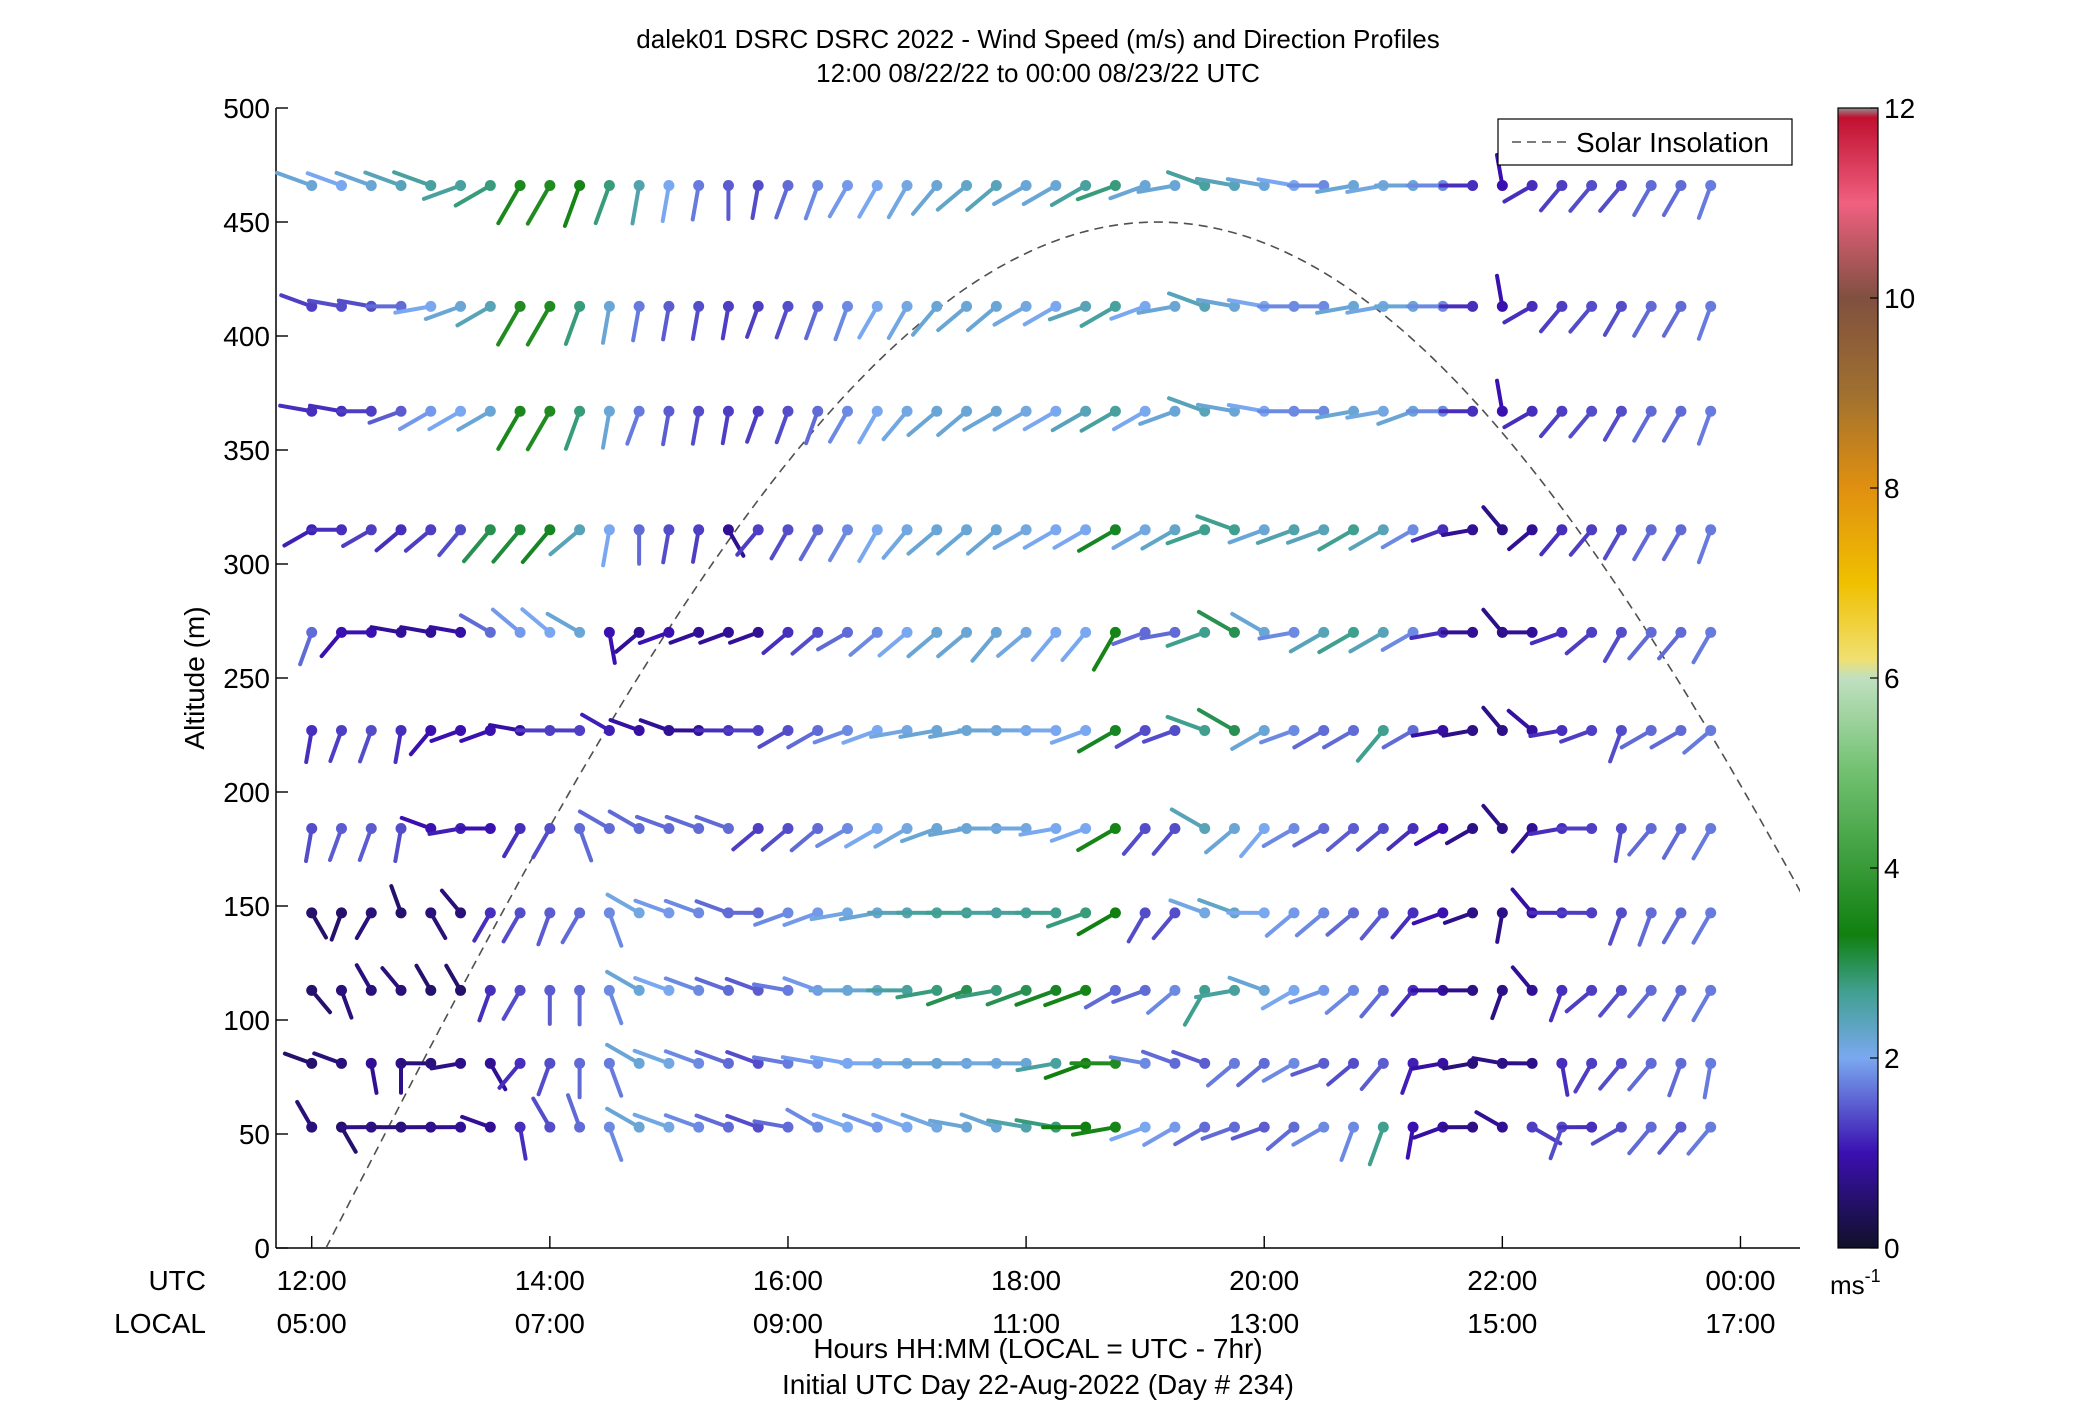 Image resolution: width=2098 pixels, height=1425 pixels. What do you see at coordinates (1264, 1280) in the screenshot?
I see `x-tick-label-utc: 20:00` at bounding box center [1264, 1280].